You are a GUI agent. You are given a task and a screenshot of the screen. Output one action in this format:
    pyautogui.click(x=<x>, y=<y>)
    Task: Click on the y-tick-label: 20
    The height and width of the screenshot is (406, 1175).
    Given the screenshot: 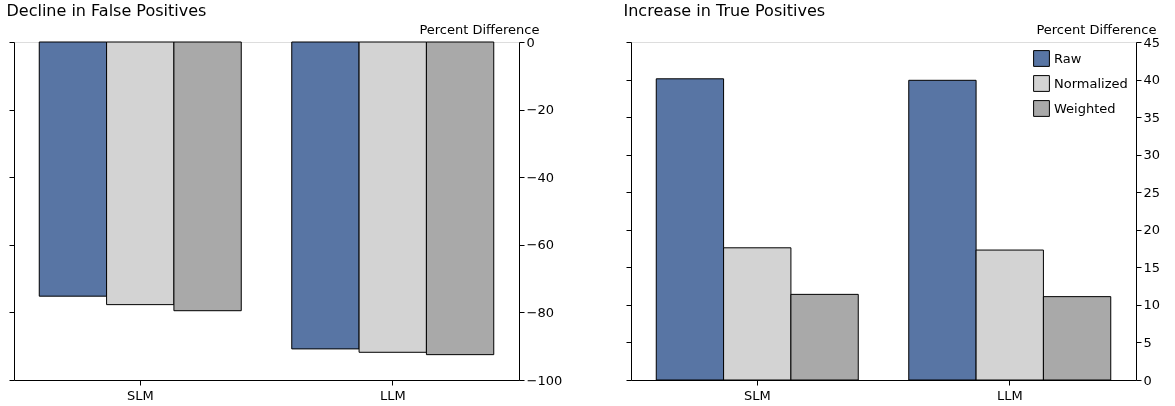 What is the action you would take?
    pyautogui.click(x=1152, y=230)
    